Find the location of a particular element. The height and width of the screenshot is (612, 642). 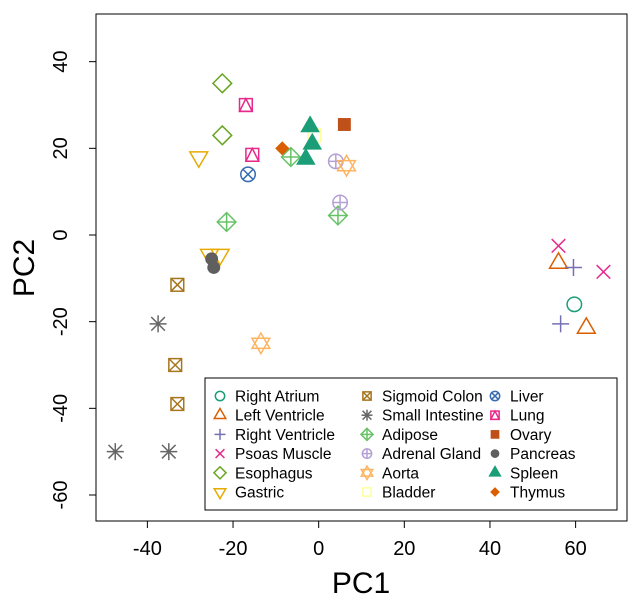

legend-entry: Liver is located at coordinates (516, 397).